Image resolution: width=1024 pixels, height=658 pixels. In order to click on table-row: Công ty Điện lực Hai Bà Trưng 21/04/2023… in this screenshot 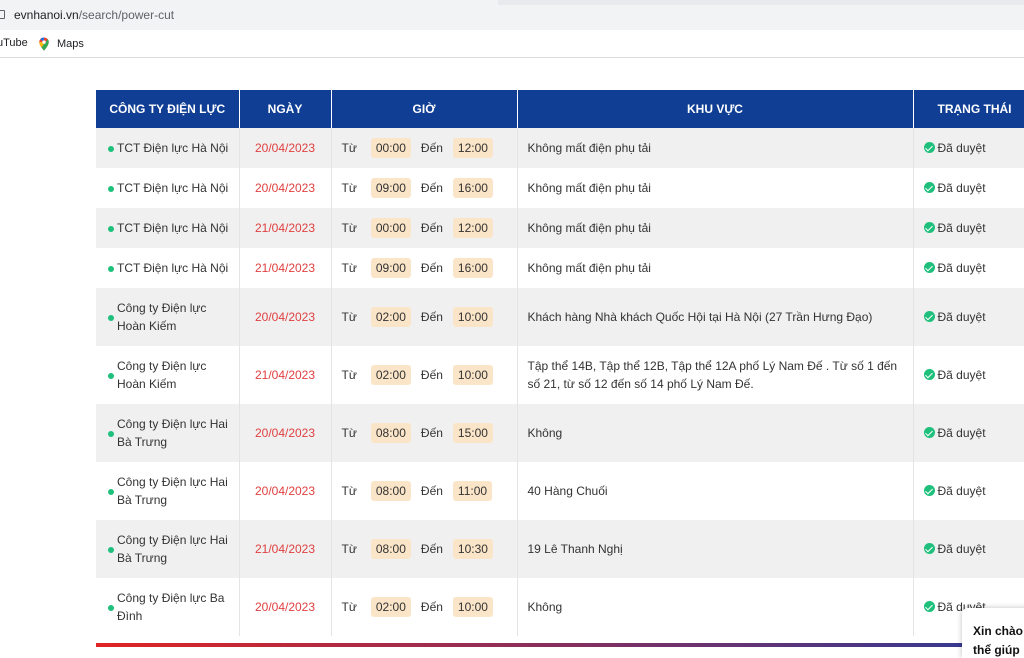, I will do `click(560, 549)`.